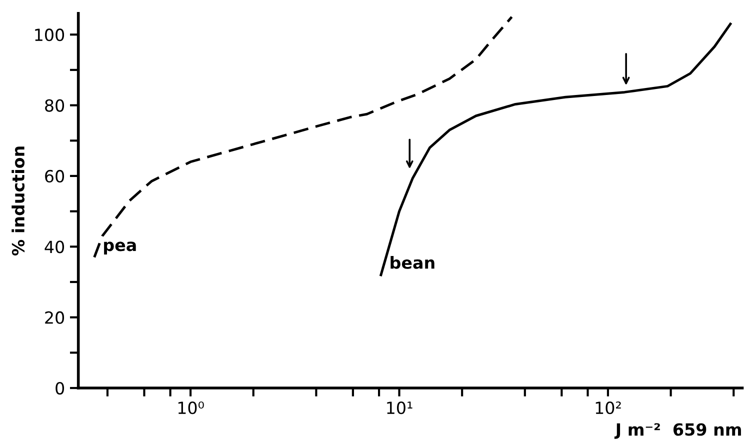 This screenshot has width=746, height=446. I want to click on y-tick-label: 0, so click(60, 388).